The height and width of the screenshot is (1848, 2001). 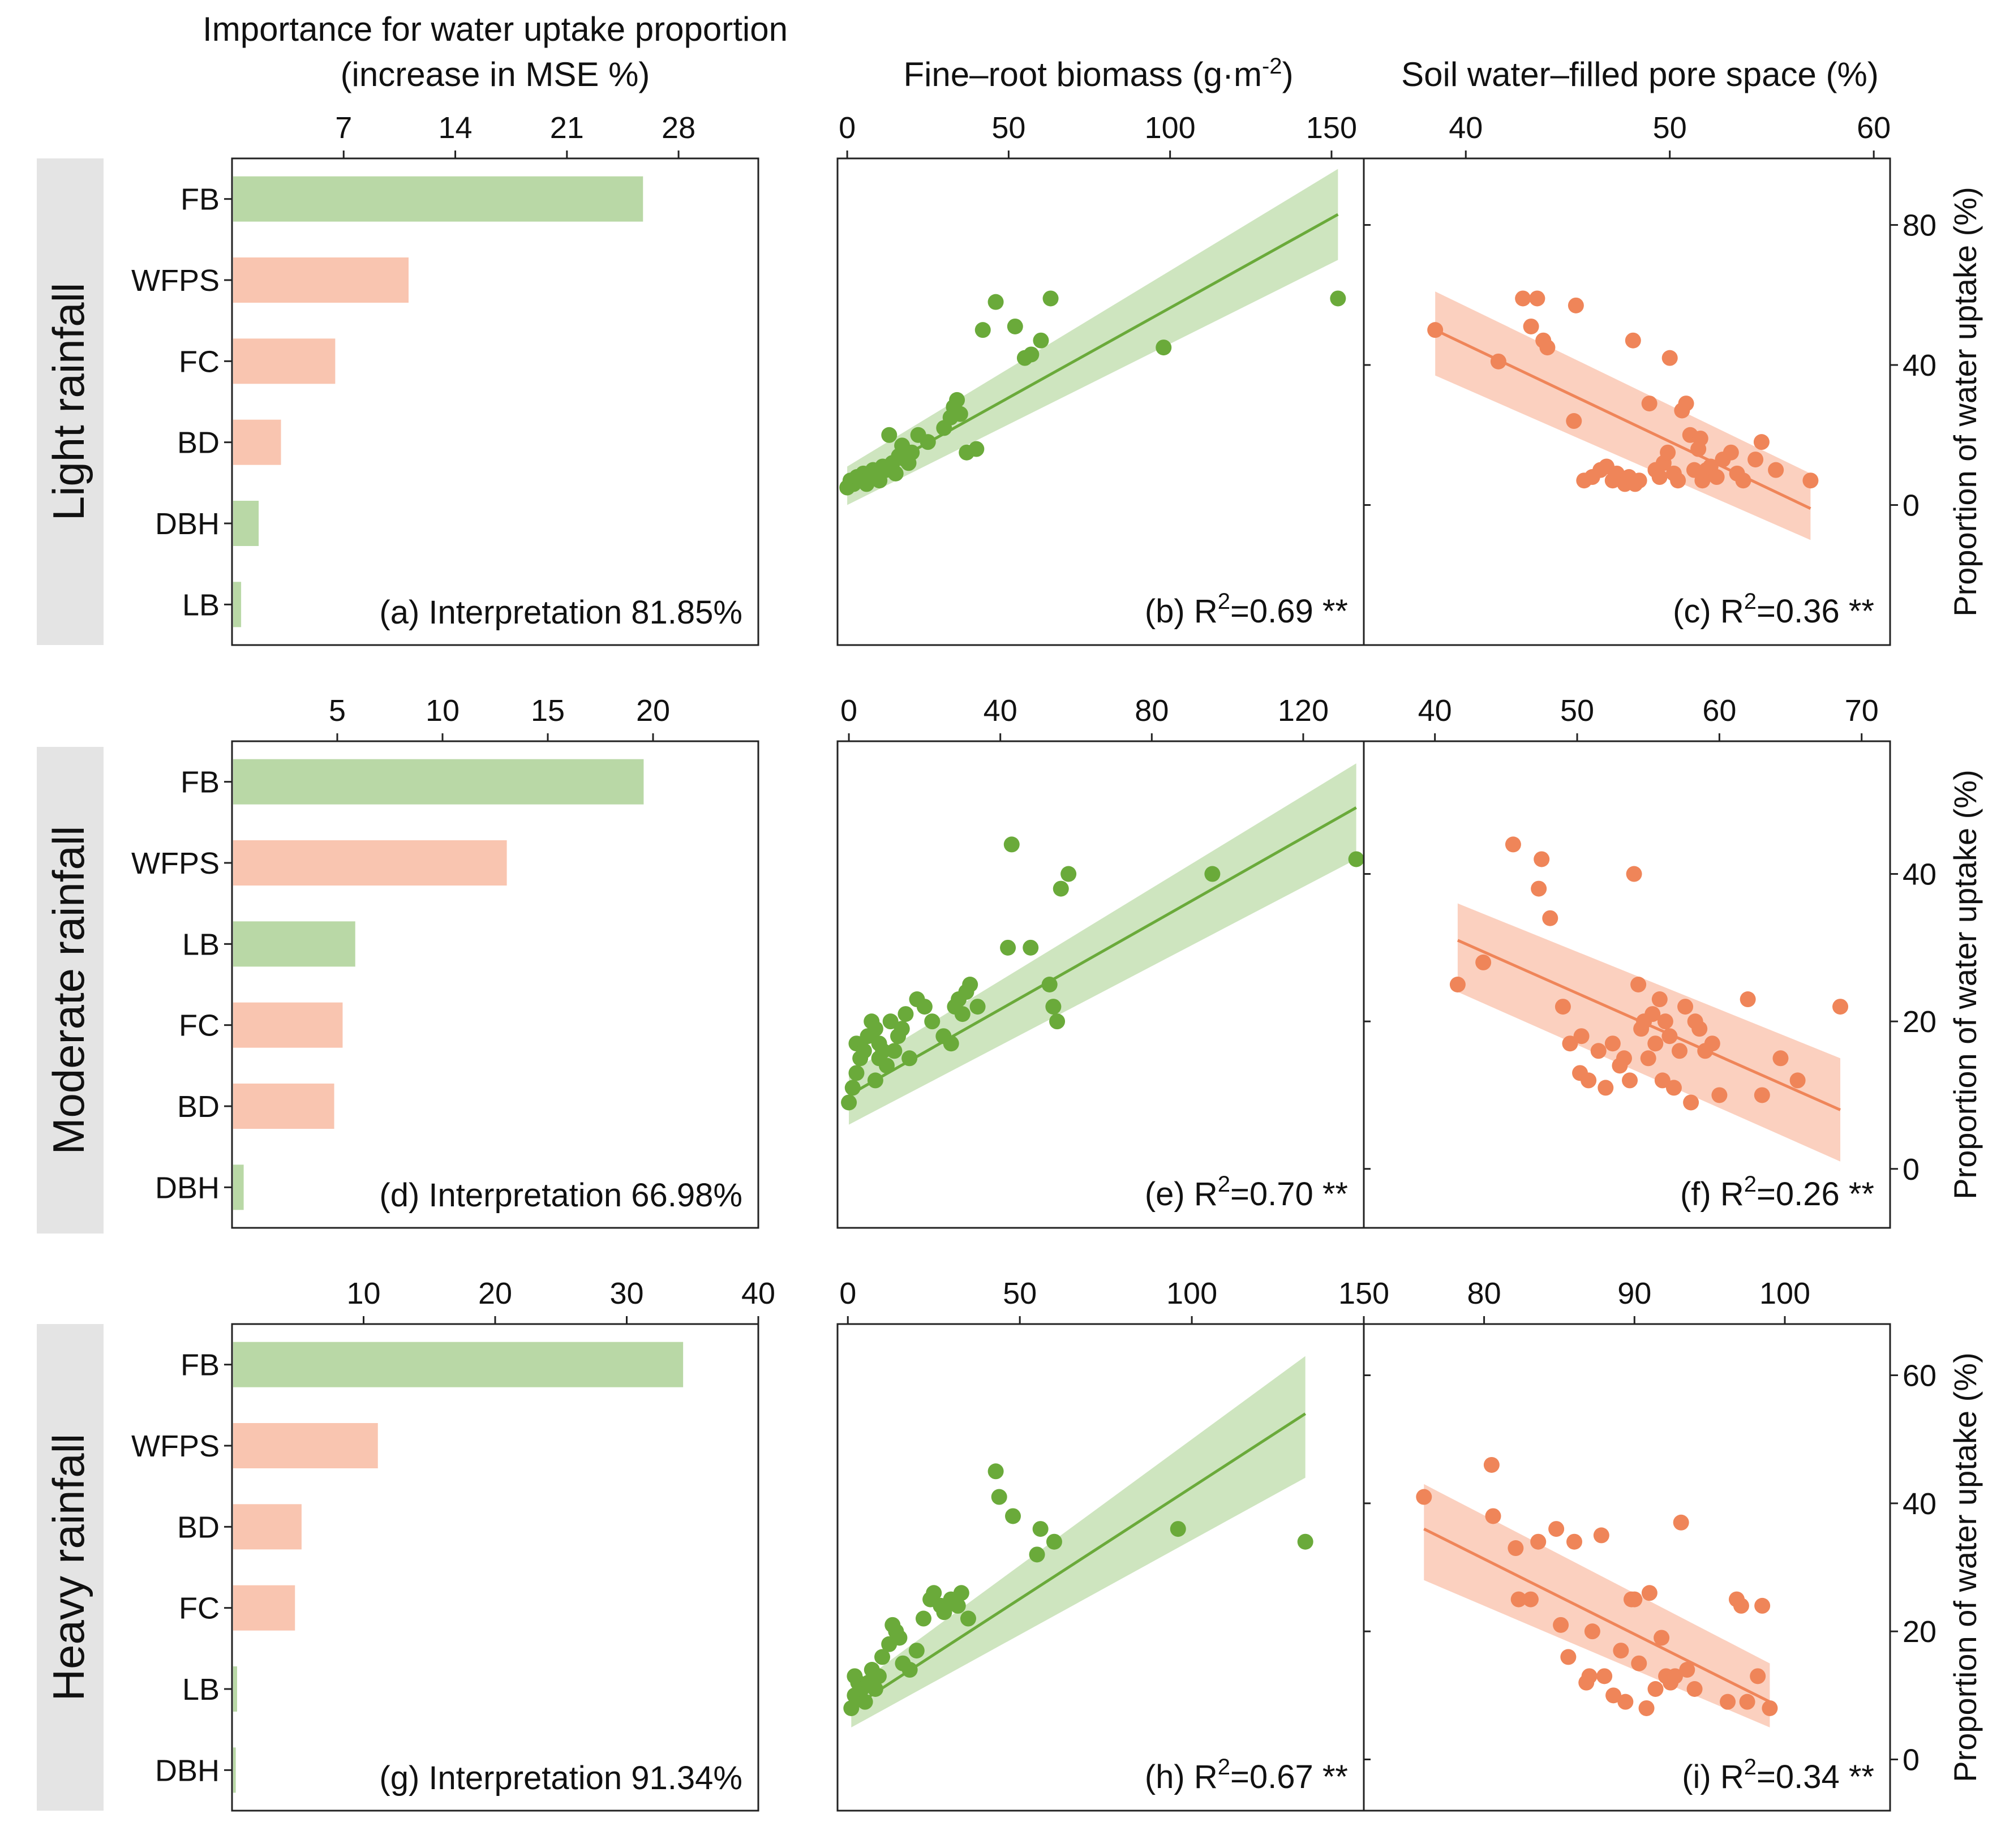 I want to click on bar-wfps, so click(x=370, y=863).